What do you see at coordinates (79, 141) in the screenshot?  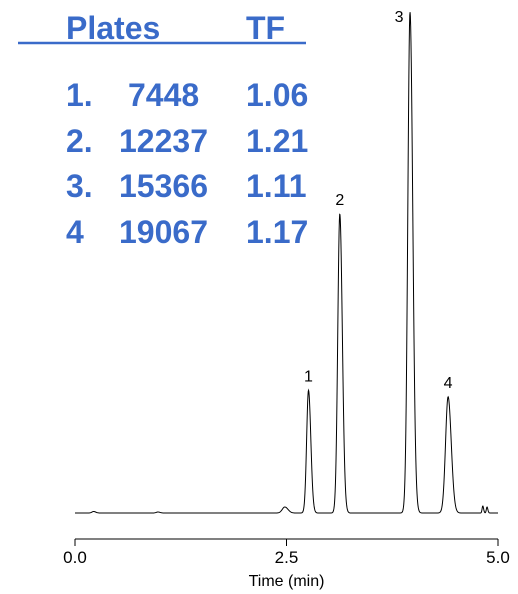 I see `table-cell-peak: 2.` at bounding box center [79, 141].